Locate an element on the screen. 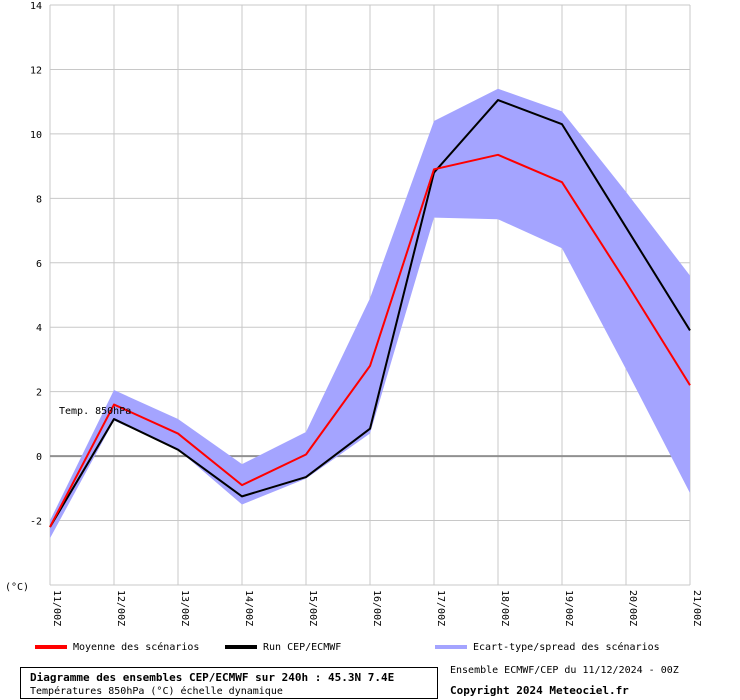 The height and width of the screenshot is (700, 740). x-tick-label: 21/00Z is located at coordinates (696, 608).